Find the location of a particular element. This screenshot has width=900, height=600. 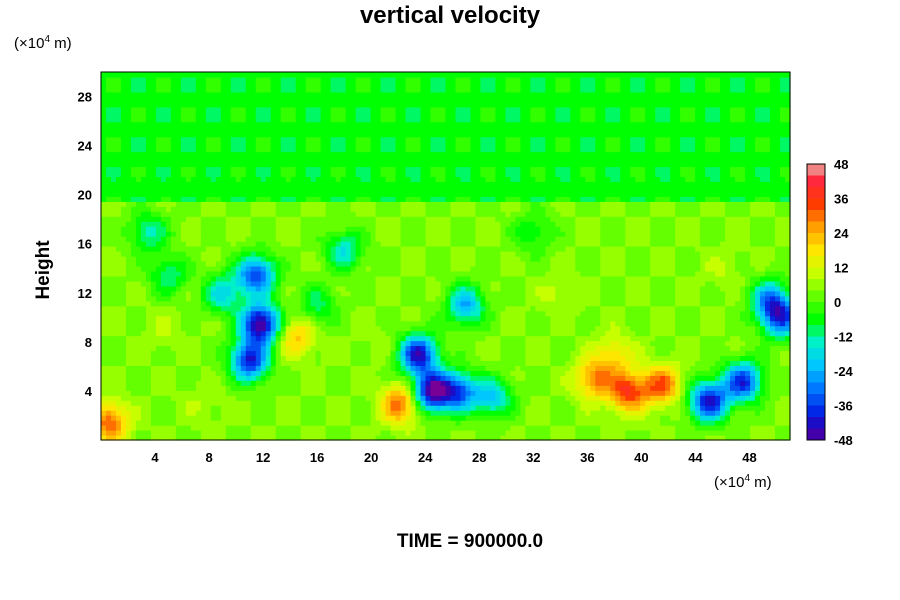

x-unit-exponent: 4 is located at coordinates (747, 478).